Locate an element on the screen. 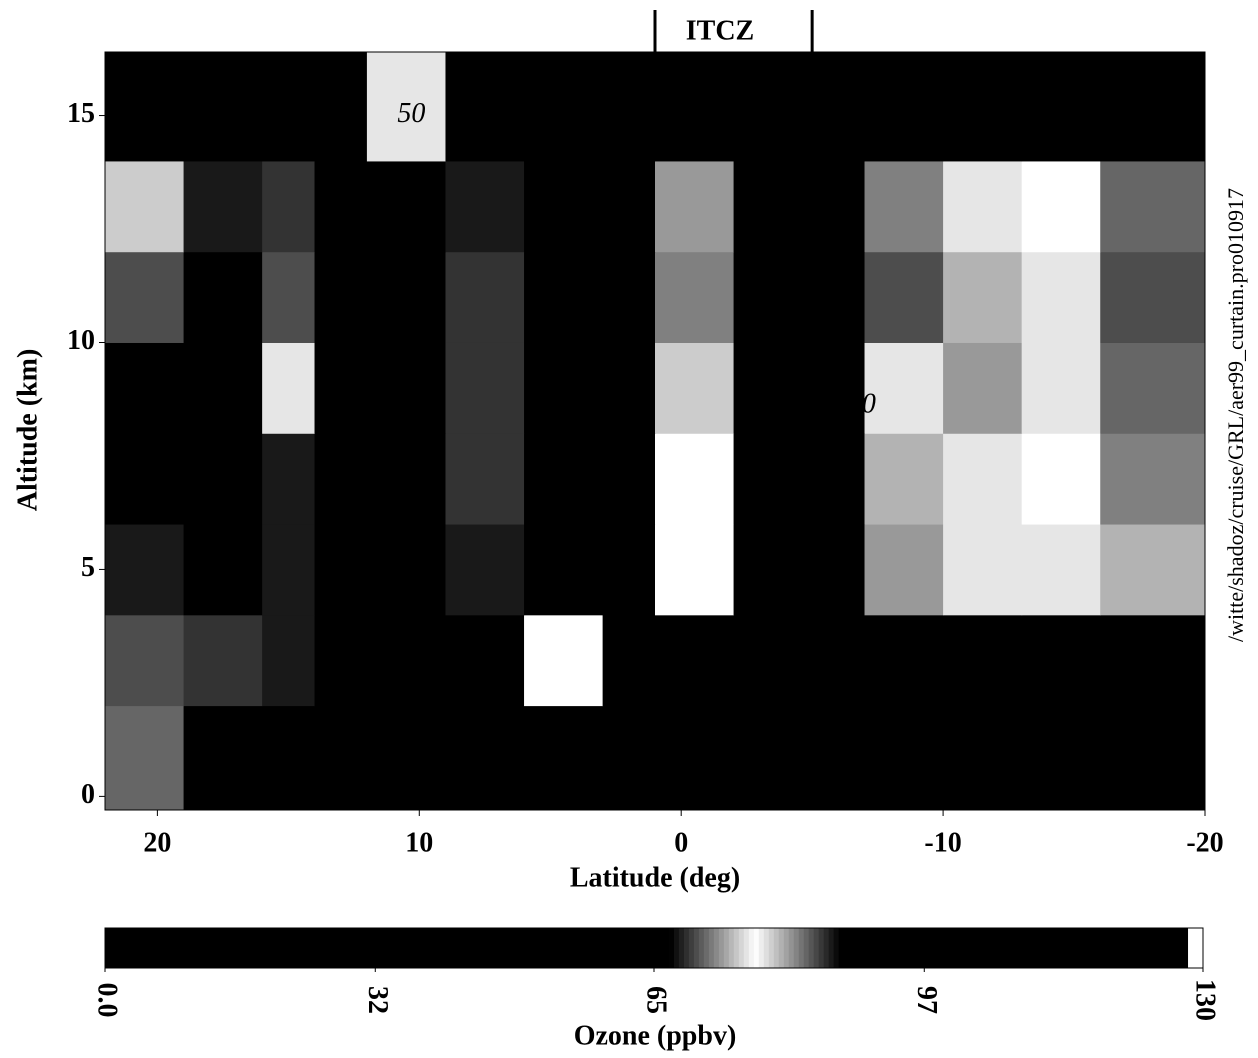  y-tick-label: 10 is located at coordinates (81, 340).